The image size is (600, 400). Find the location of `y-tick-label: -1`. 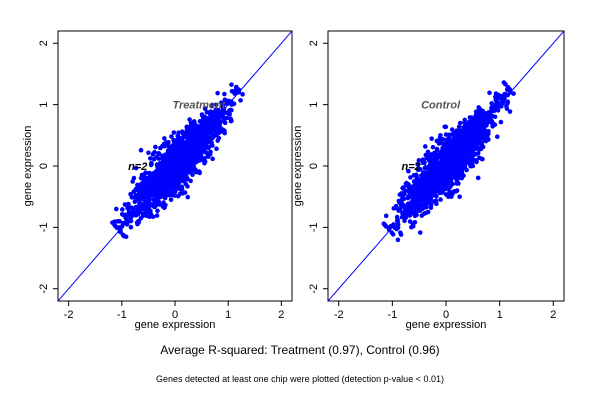

y-tick-label: -1 is located at coordinates (314, 227).